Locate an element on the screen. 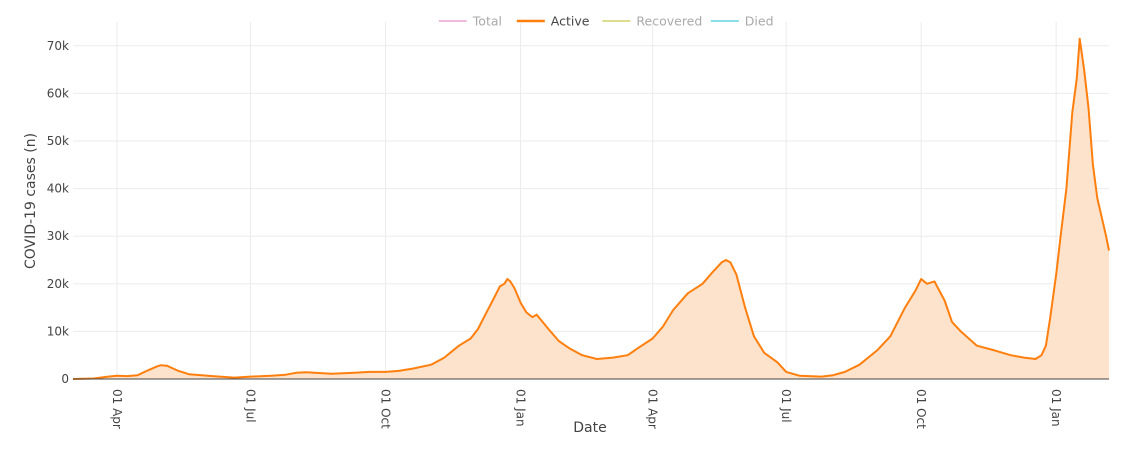 Image resolution: width=1123 pixels, height=458 pixels. y-tick-label: 0 is located at coordinates (65, 379).